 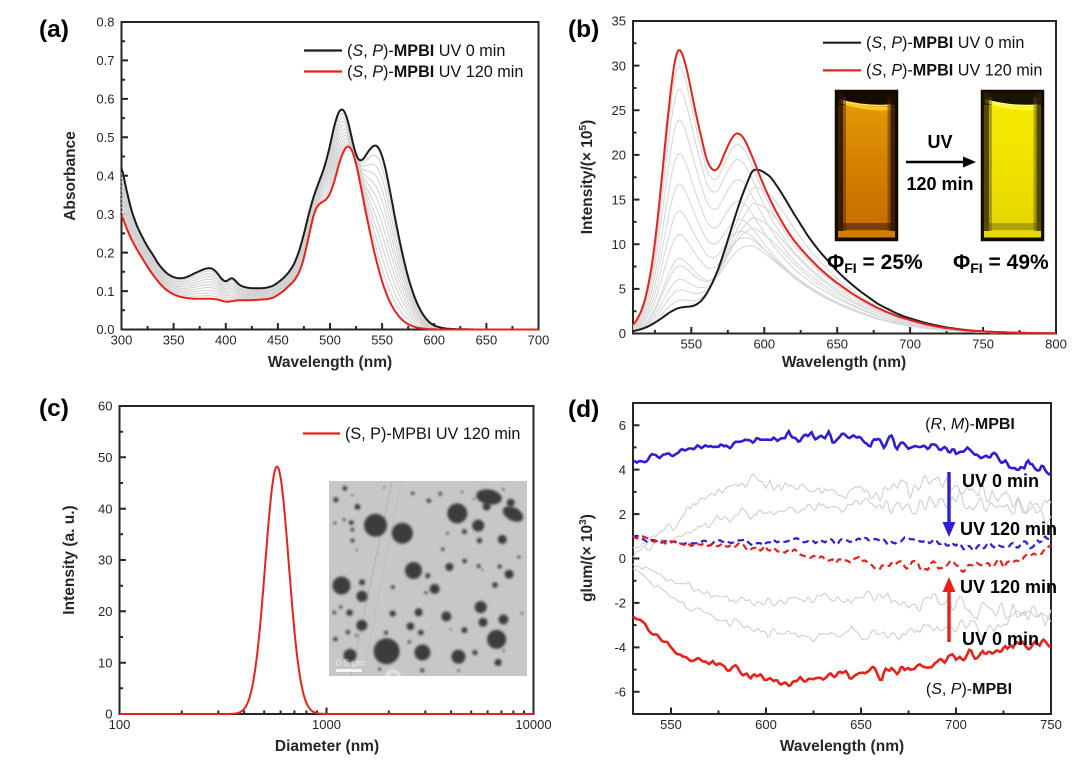 I want to click on svg-text: 0.2, so click(x=105, y=252).